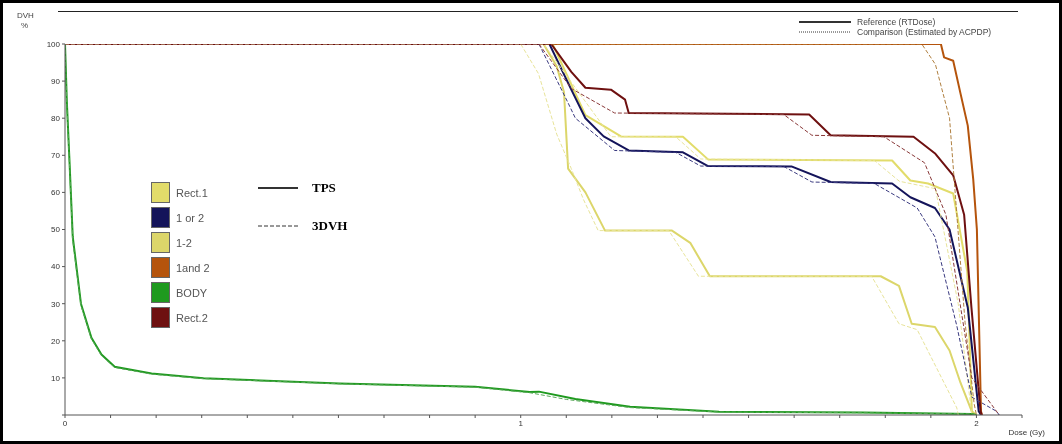 This screenshot has height=444, width=1062. I want to click on y-tick-label: 90, so click(56, 81).